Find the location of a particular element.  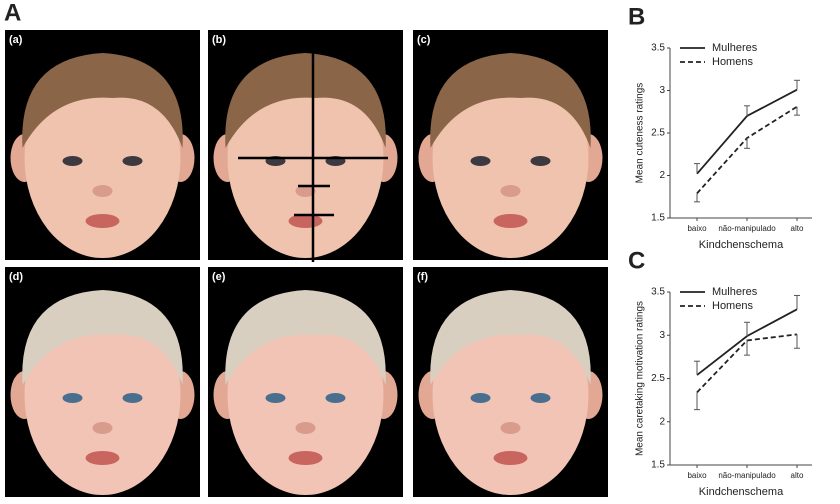

y-axis-label: Mean caretaking motivation ratings is located at coordinates (640, 378).